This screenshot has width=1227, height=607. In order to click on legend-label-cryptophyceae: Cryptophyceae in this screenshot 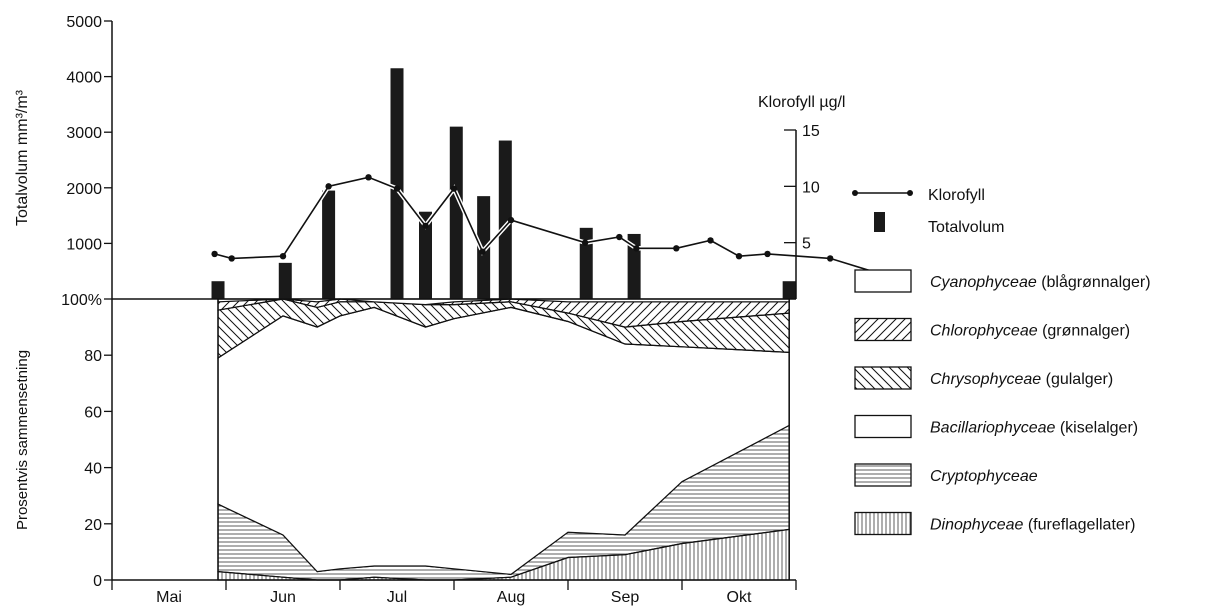, I will do `click(984, 476)`.